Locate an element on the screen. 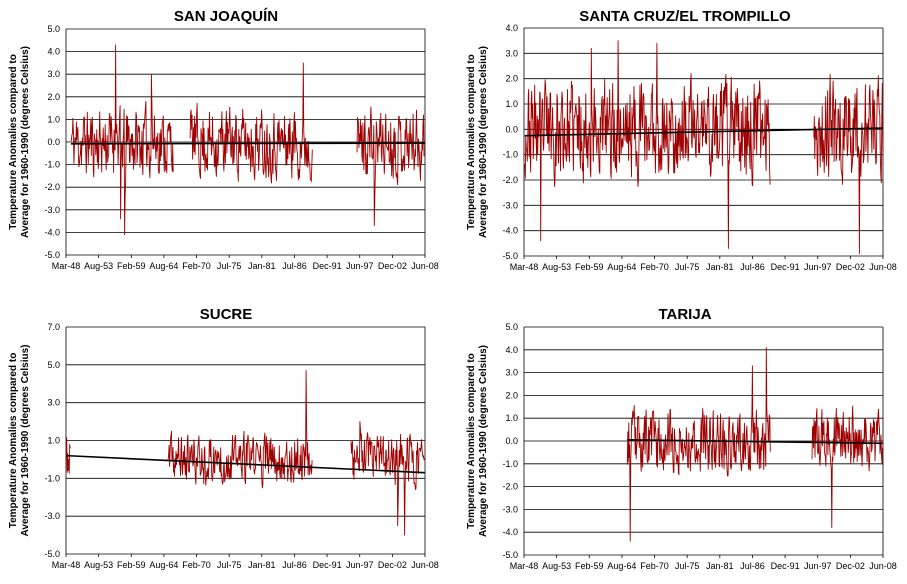  x-tick-label: Jan-81 is located at coordinates (262, 266).